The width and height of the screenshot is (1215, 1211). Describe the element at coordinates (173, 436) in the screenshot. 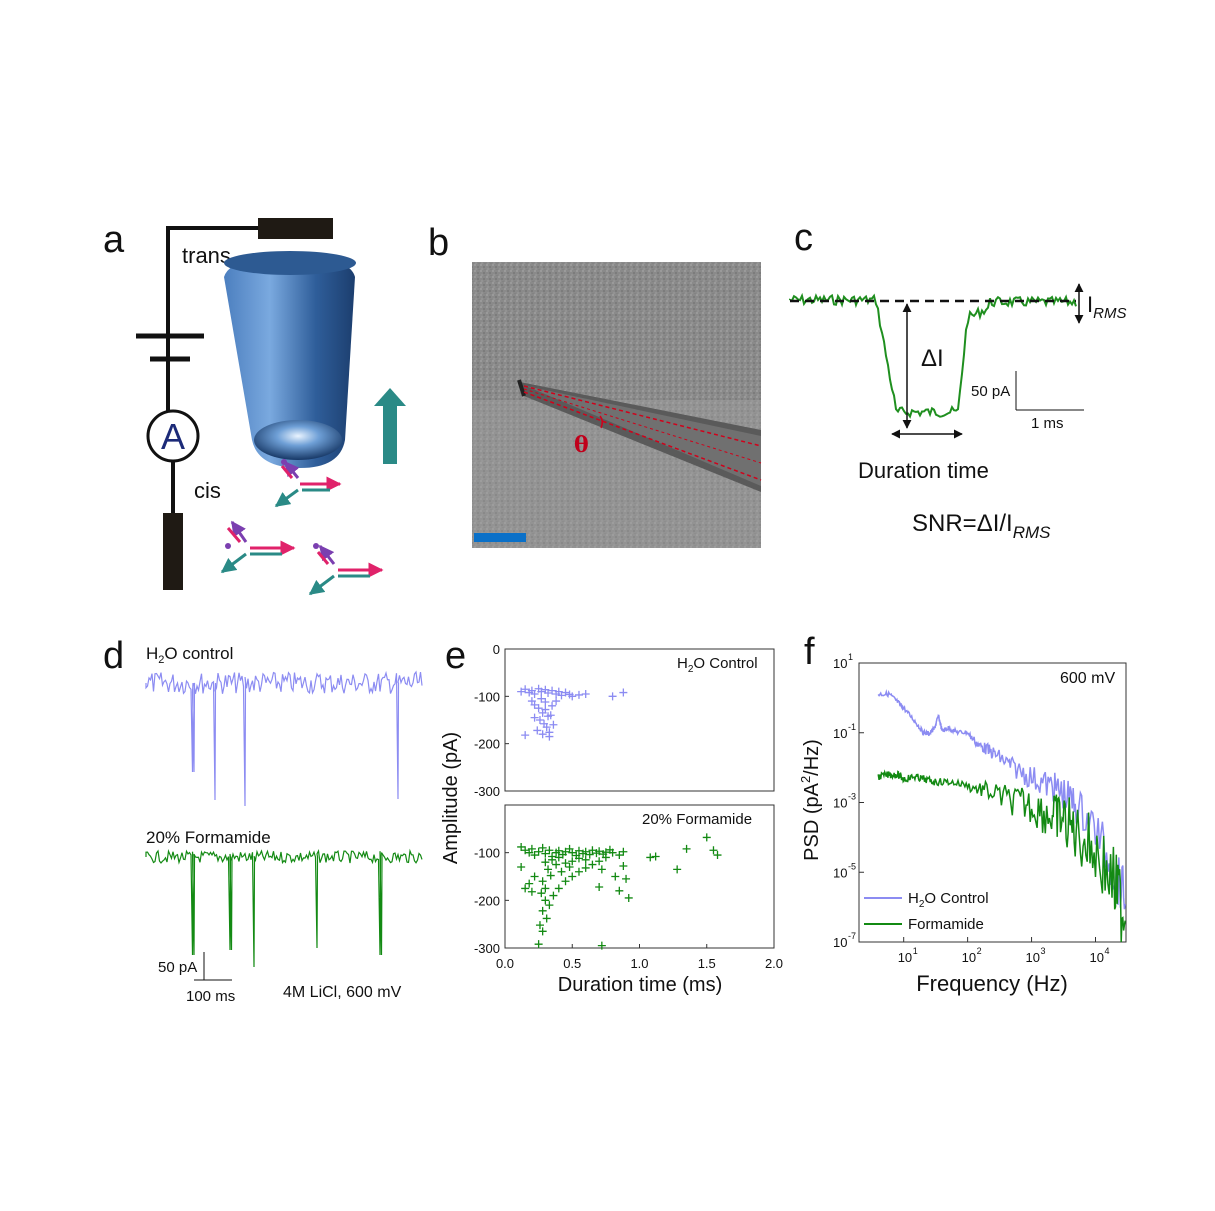

I see `ammeter-label: A` at that location.